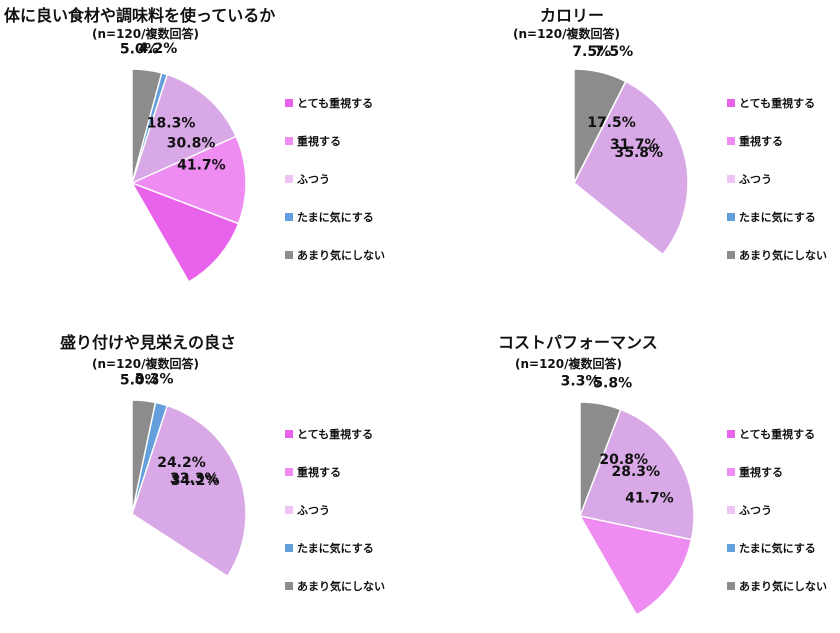 This screenshot has height=633, width=840. I want to click on slice-label: 5.8%, so click(612, 383).